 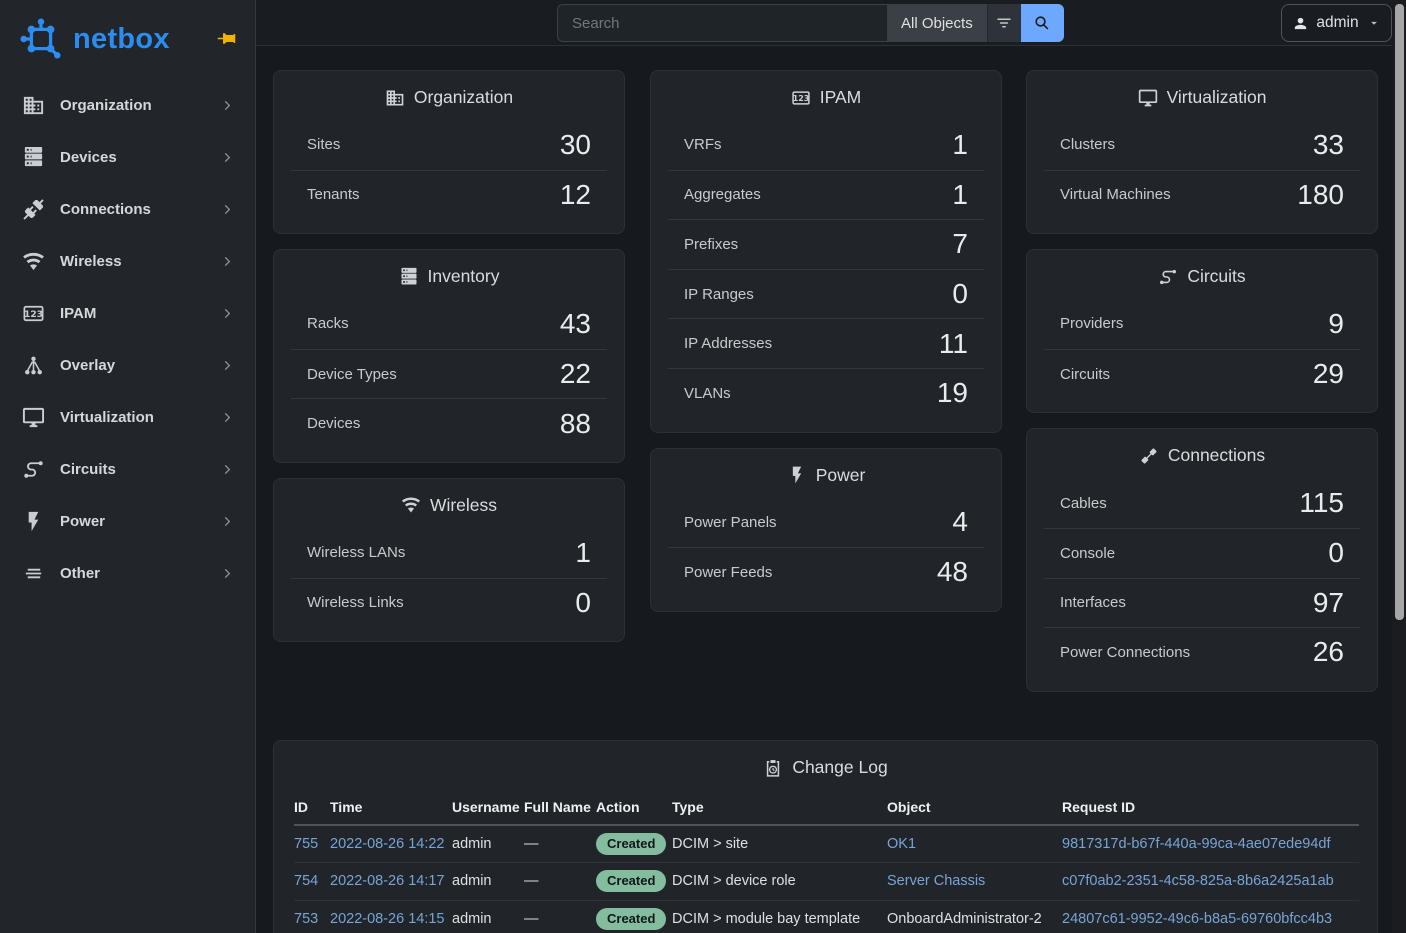 What do you see at coordinates (127, 313) in the screenshot?
I see `sidebar-item-ipam: IPAM` at bounding box center [127, 313].